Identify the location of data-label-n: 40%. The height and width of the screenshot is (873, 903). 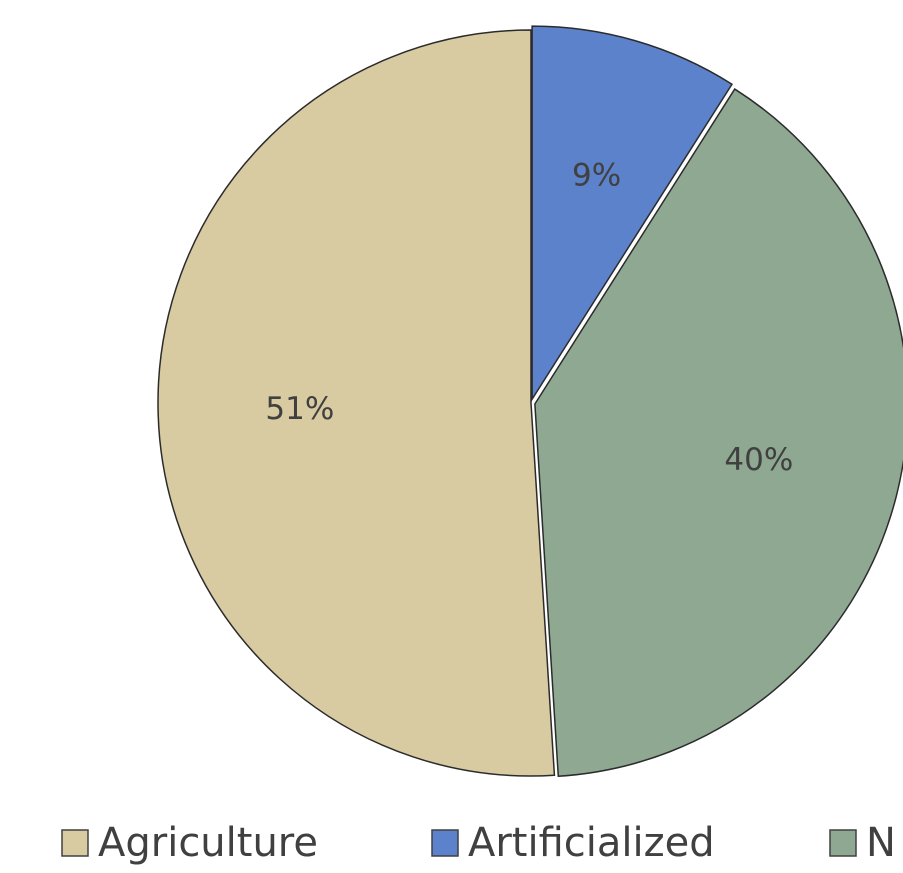
(758, 460).